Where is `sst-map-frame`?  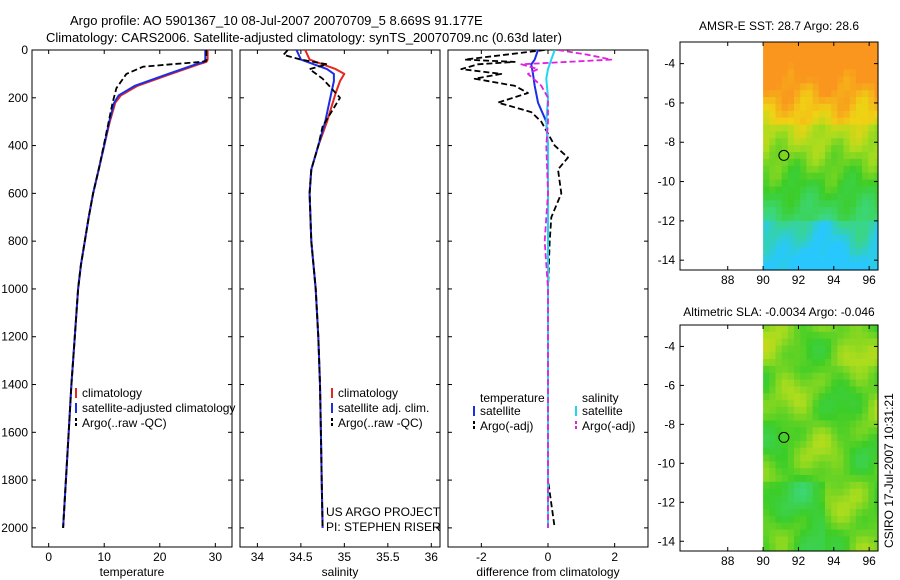
sst-map-frame is located at coordinates (779, 156).